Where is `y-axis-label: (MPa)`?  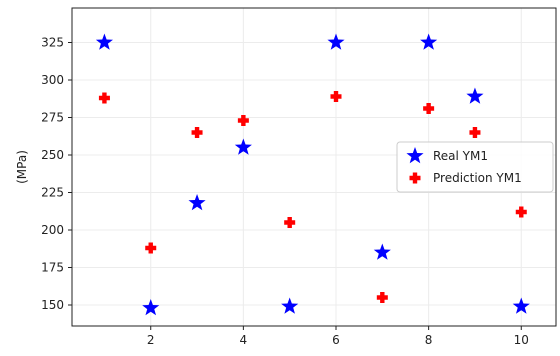
y-axis-label: (MPa) is located at coordinates (22, 167).